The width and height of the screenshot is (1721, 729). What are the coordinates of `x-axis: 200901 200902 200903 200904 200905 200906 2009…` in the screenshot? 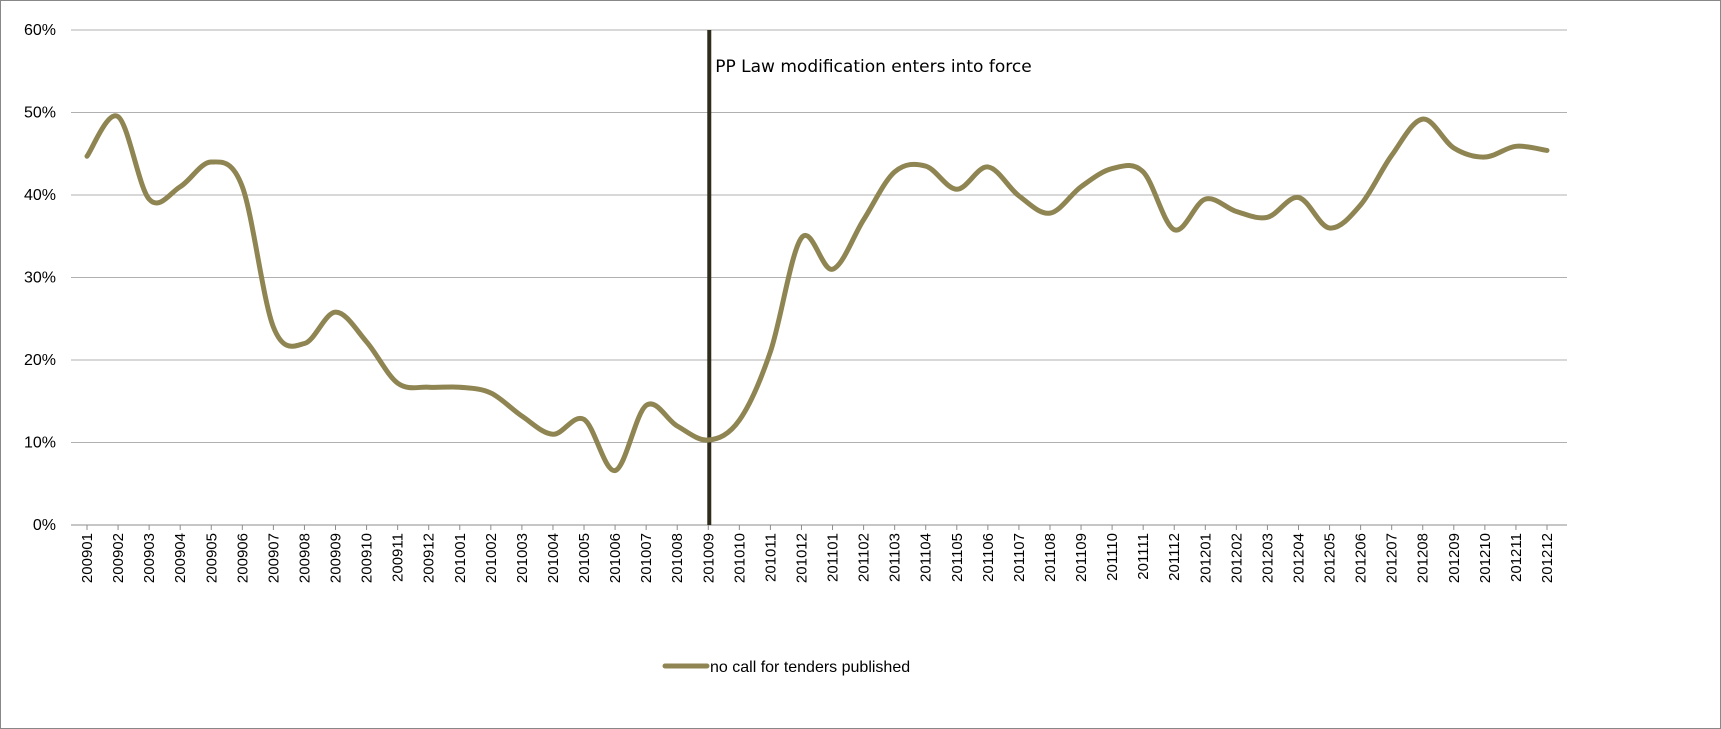 It's located at (817, 554).